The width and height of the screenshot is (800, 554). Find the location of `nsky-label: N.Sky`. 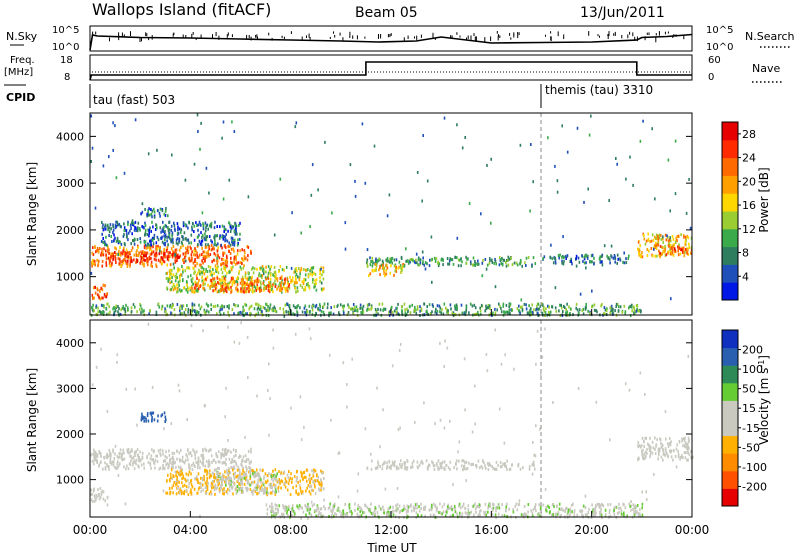

nsky-label: N.Sky is located at coordinates (22, 36).